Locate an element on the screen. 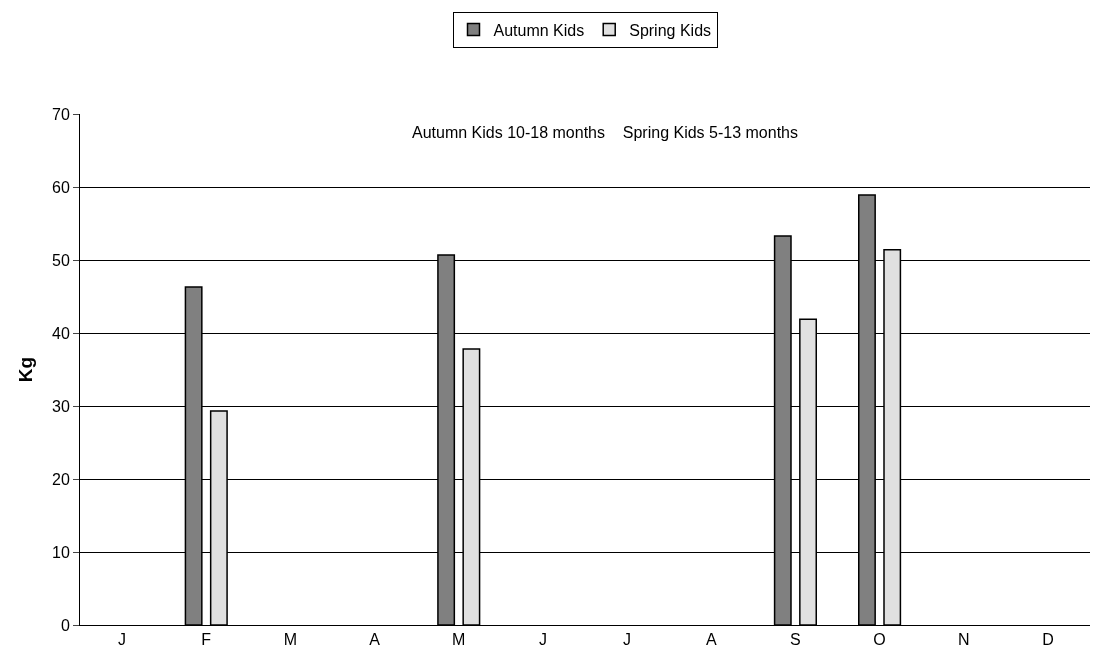 Image resolution: width=1104 pixels, height=661 pixels. x-tick-label: D is located at coordinates (1048, 640).